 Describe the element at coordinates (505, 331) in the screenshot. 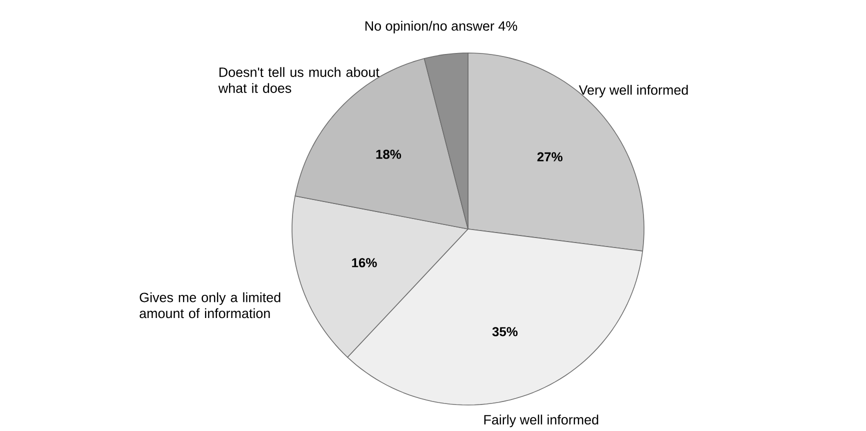

I see `data-label: 35%` at that location.